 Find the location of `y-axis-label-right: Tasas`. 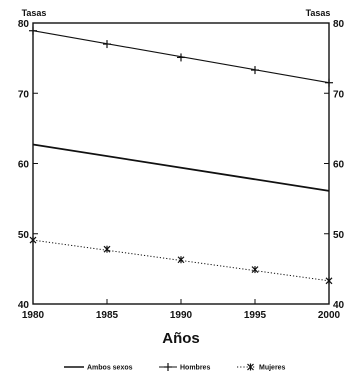

y-axis-label-right: Tasas is located at coordinates (318, 13).